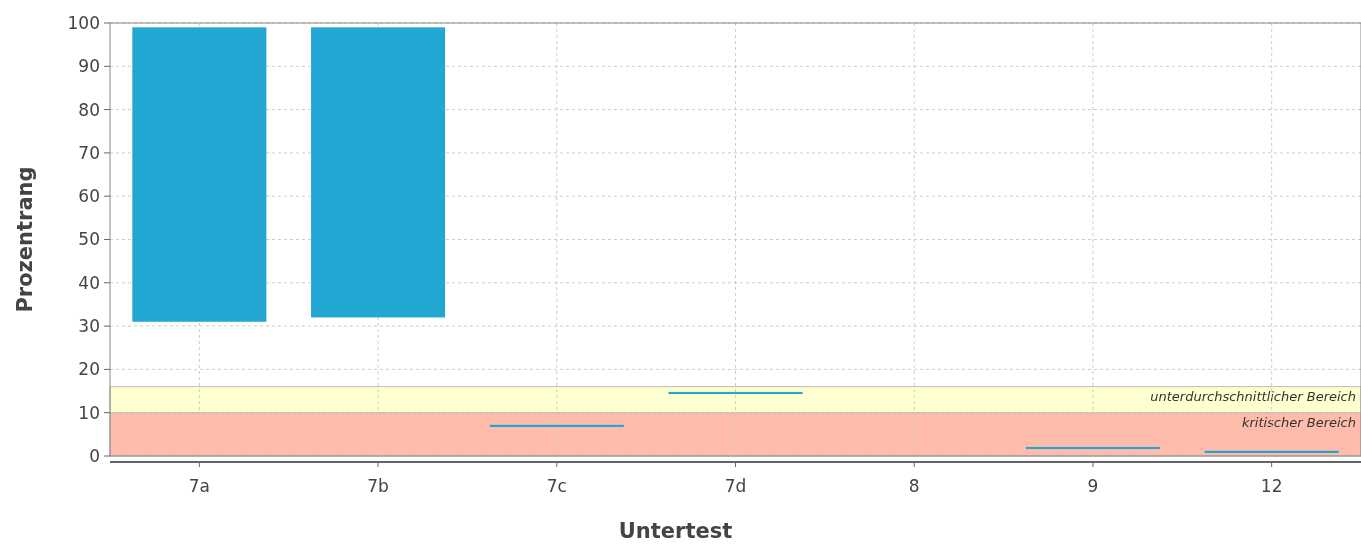 This screenshot has height=544, width=1361. What do you see at coordinates (89, 412) in the screenshot?
I see `y-tick-label: 10` at bounding box center [89, 412].